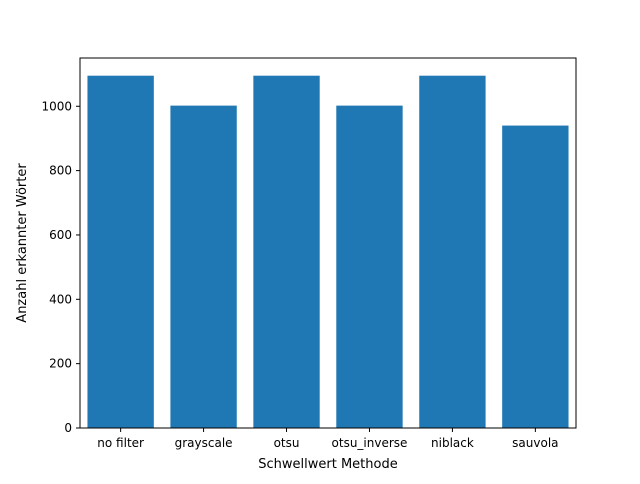 Image resolution: width=640 pixels, height=484 pixels. Describe the element at coordinates (535, 443) in the screenshot. I see `x-tick-label: sauvola` at that location.